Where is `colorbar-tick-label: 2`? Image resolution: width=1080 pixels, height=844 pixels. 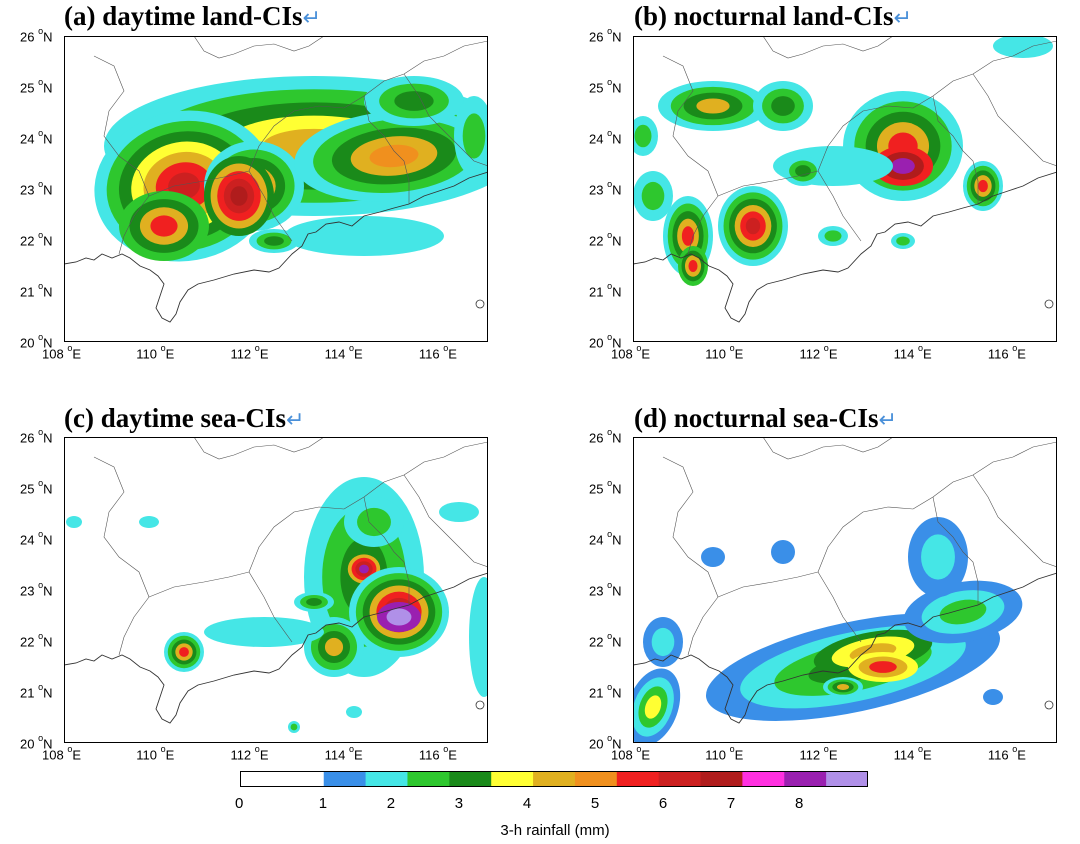
colorbar-tick-label: 2 is located at coordinates (391, 803).